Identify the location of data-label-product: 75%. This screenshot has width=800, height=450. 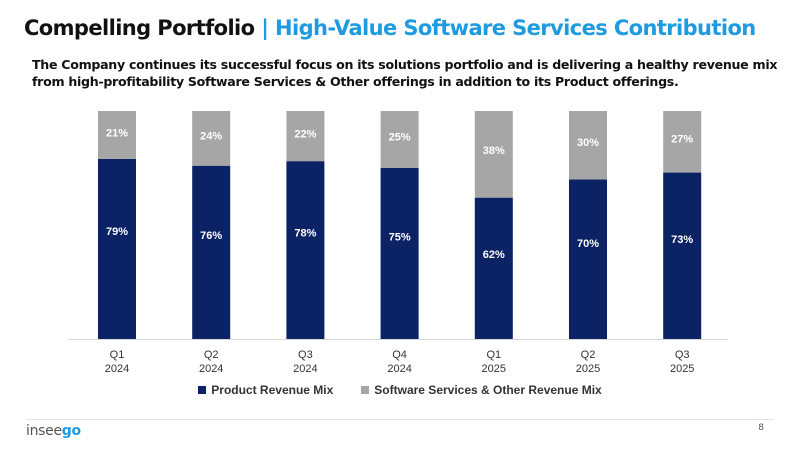
(400, 237).